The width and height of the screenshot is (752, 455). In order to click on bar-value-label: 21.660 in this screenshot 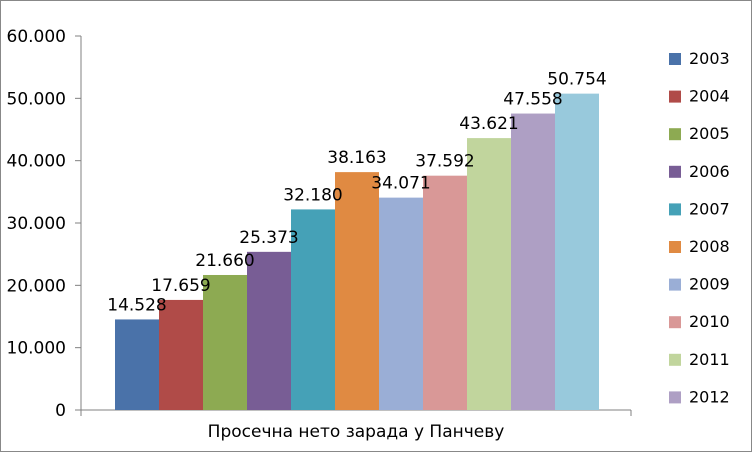, I will do `click(224, 261)`.